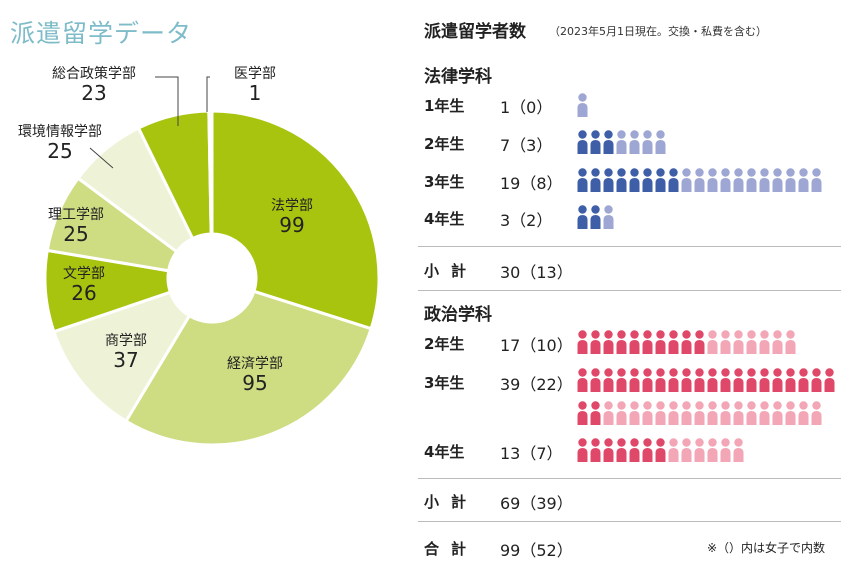 This screenshot has height=577, width=855. I want to click on pie-label-name: 理工学部, so click(76, 215).